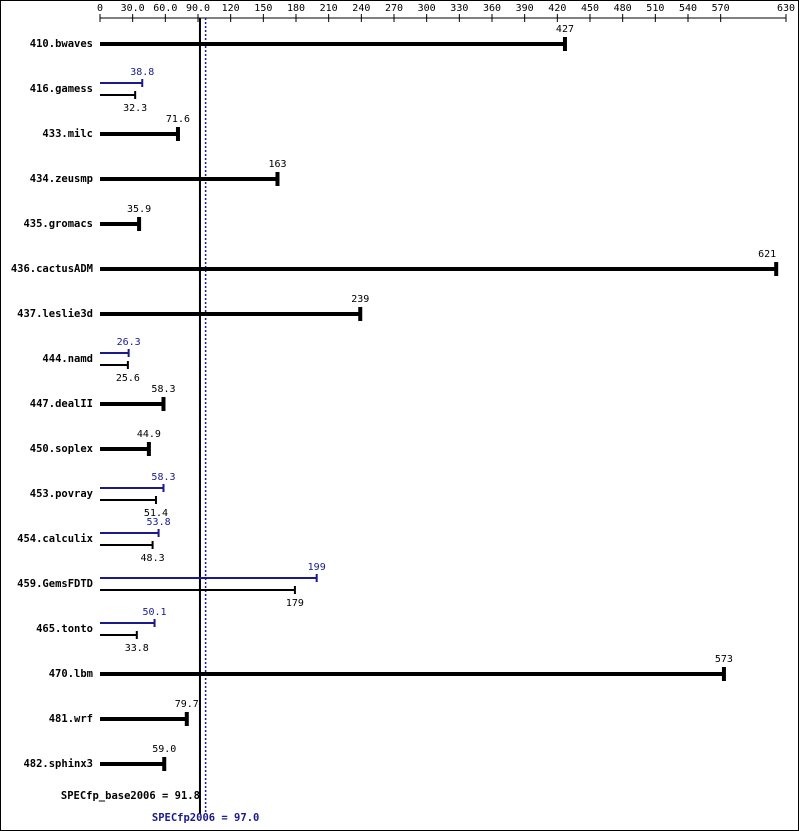 This screenshot has height=831, width=799. What do you see at coordinates (688, 8) in the screenshot?
I see `x-tick-label: 540` at bounding box center [688, 8].